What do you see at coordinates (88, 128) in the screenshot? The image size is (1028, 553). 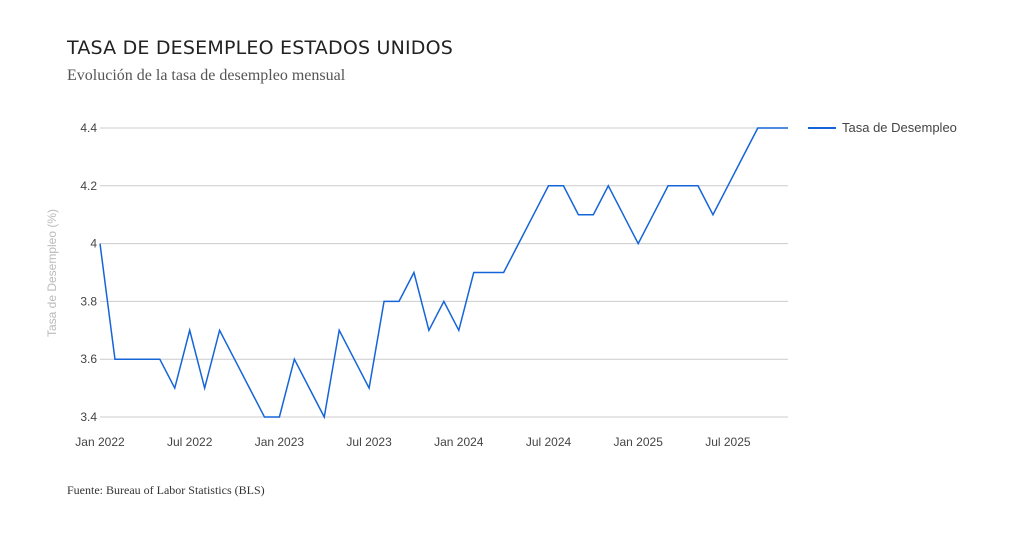 I see `y-tick-label: 4.4` at bounding box center [88, 128].